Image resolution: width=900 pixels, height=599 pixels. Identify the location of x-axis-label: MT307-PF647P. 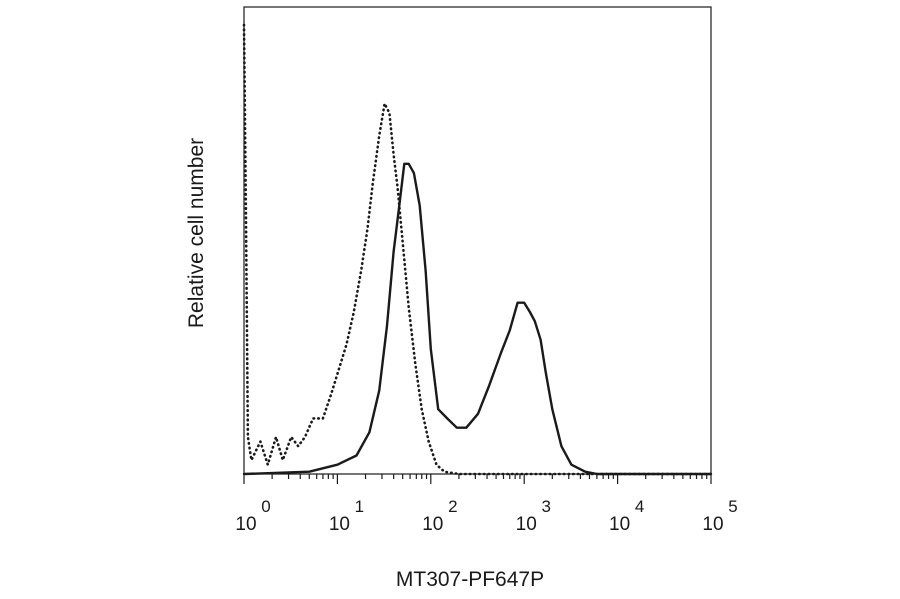
(470, 579).